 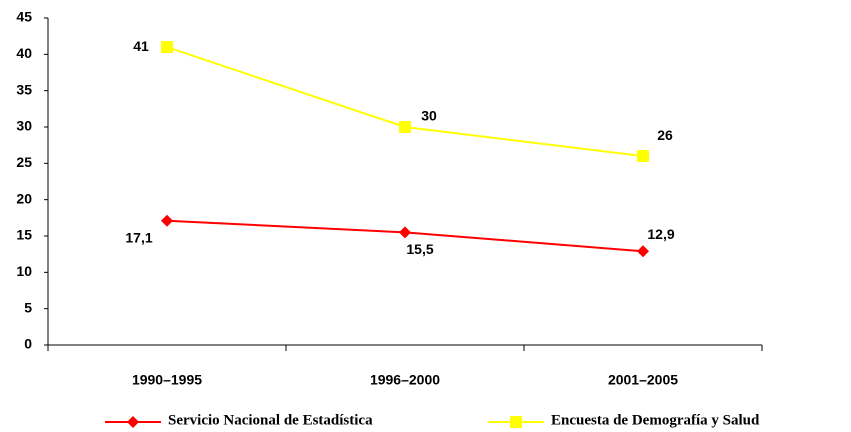 I want to click on data-label: 26, so click(x=665, y=135).